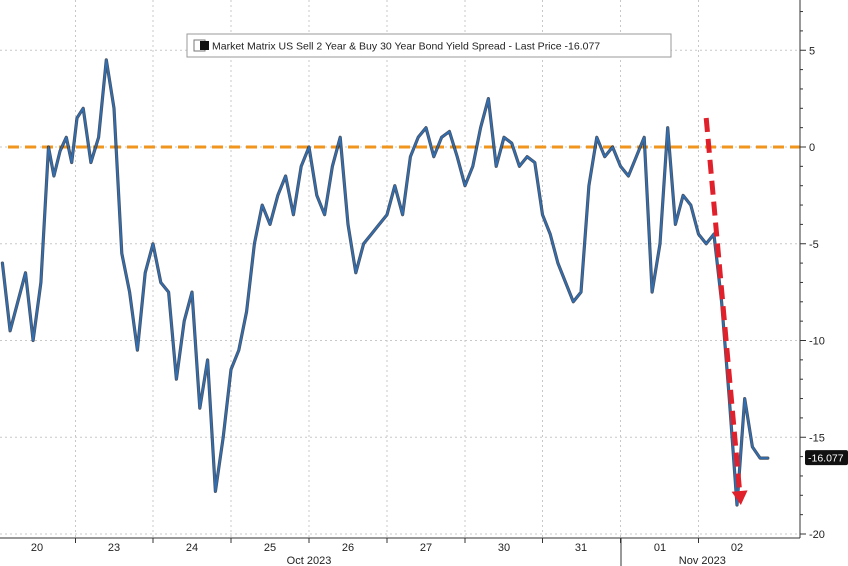 This screenshot has height=566, width=848. What do you see at coordinates (814, 245) in the screenshot?
I see `y-tick-label: -5` at bounding box center [814, 245].